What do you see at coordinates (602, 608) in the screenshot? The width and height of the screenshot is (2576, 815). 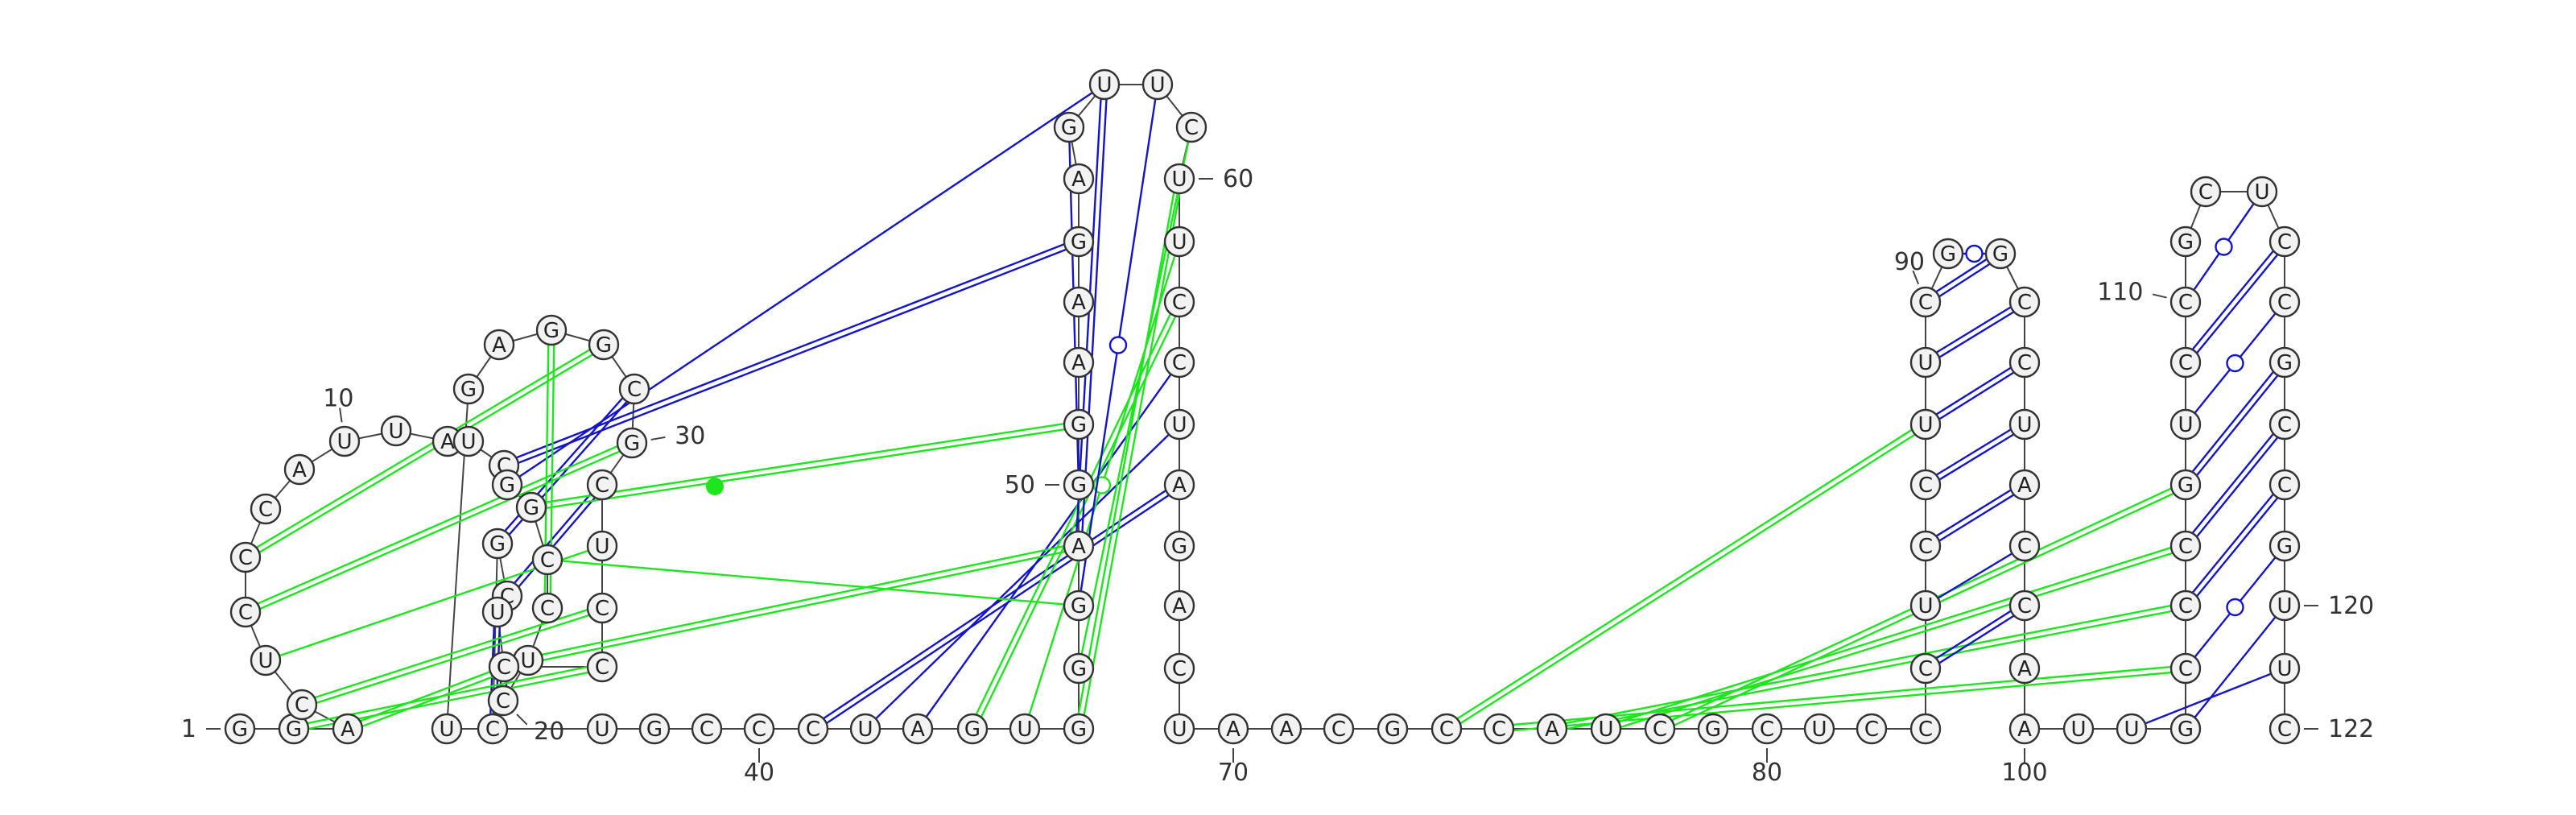 I see `nucleotide-27: C` at bounding box center [602, 608].